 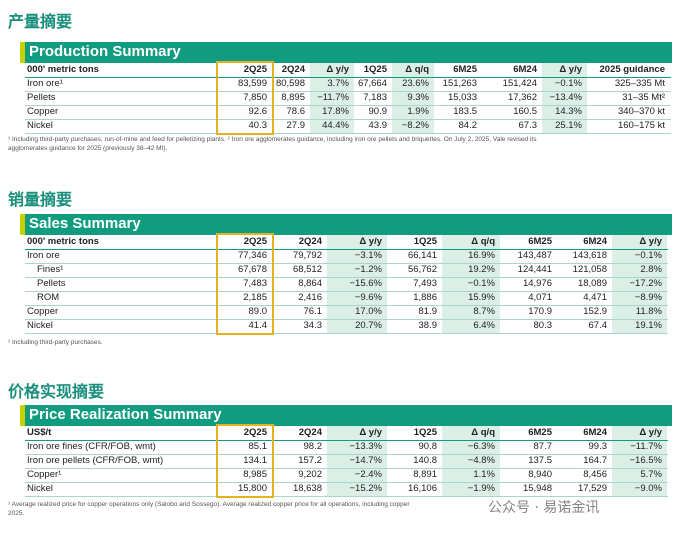 What do you see at coordinates (648, 311) in the screenshot?
I see `table-cell: 11.8%` at bounding box center [648, 311].